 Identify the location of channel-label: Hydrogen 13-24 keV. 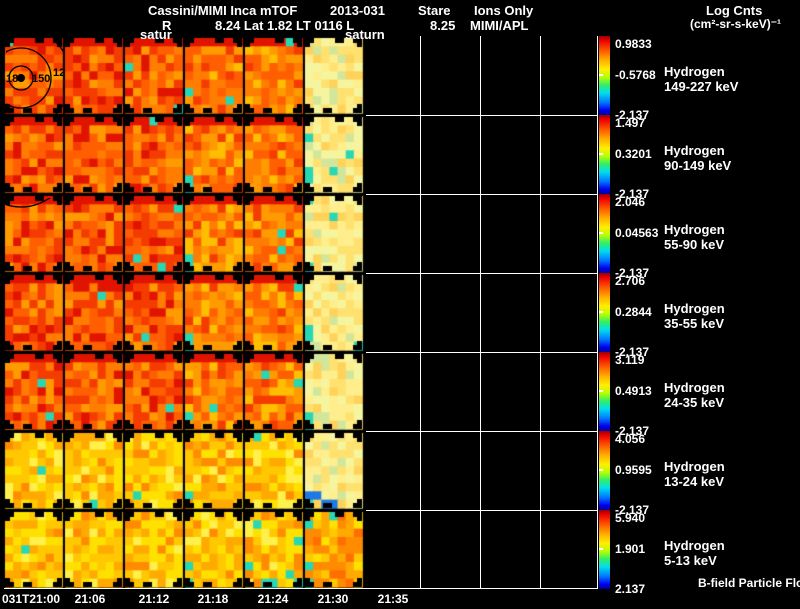
(694, 474).